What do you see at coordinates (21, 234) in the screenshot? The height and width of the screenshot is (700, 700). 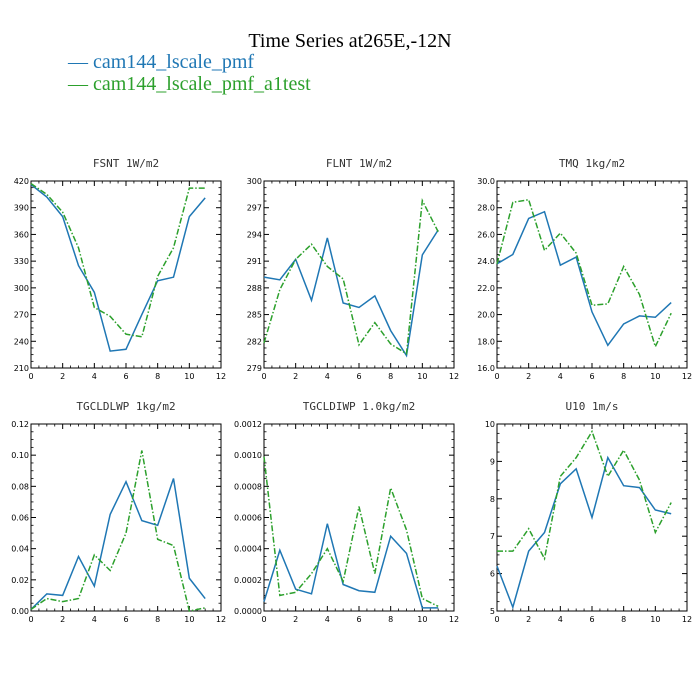 I see `y-tick-label: 360` at bounding box center [21, 234].